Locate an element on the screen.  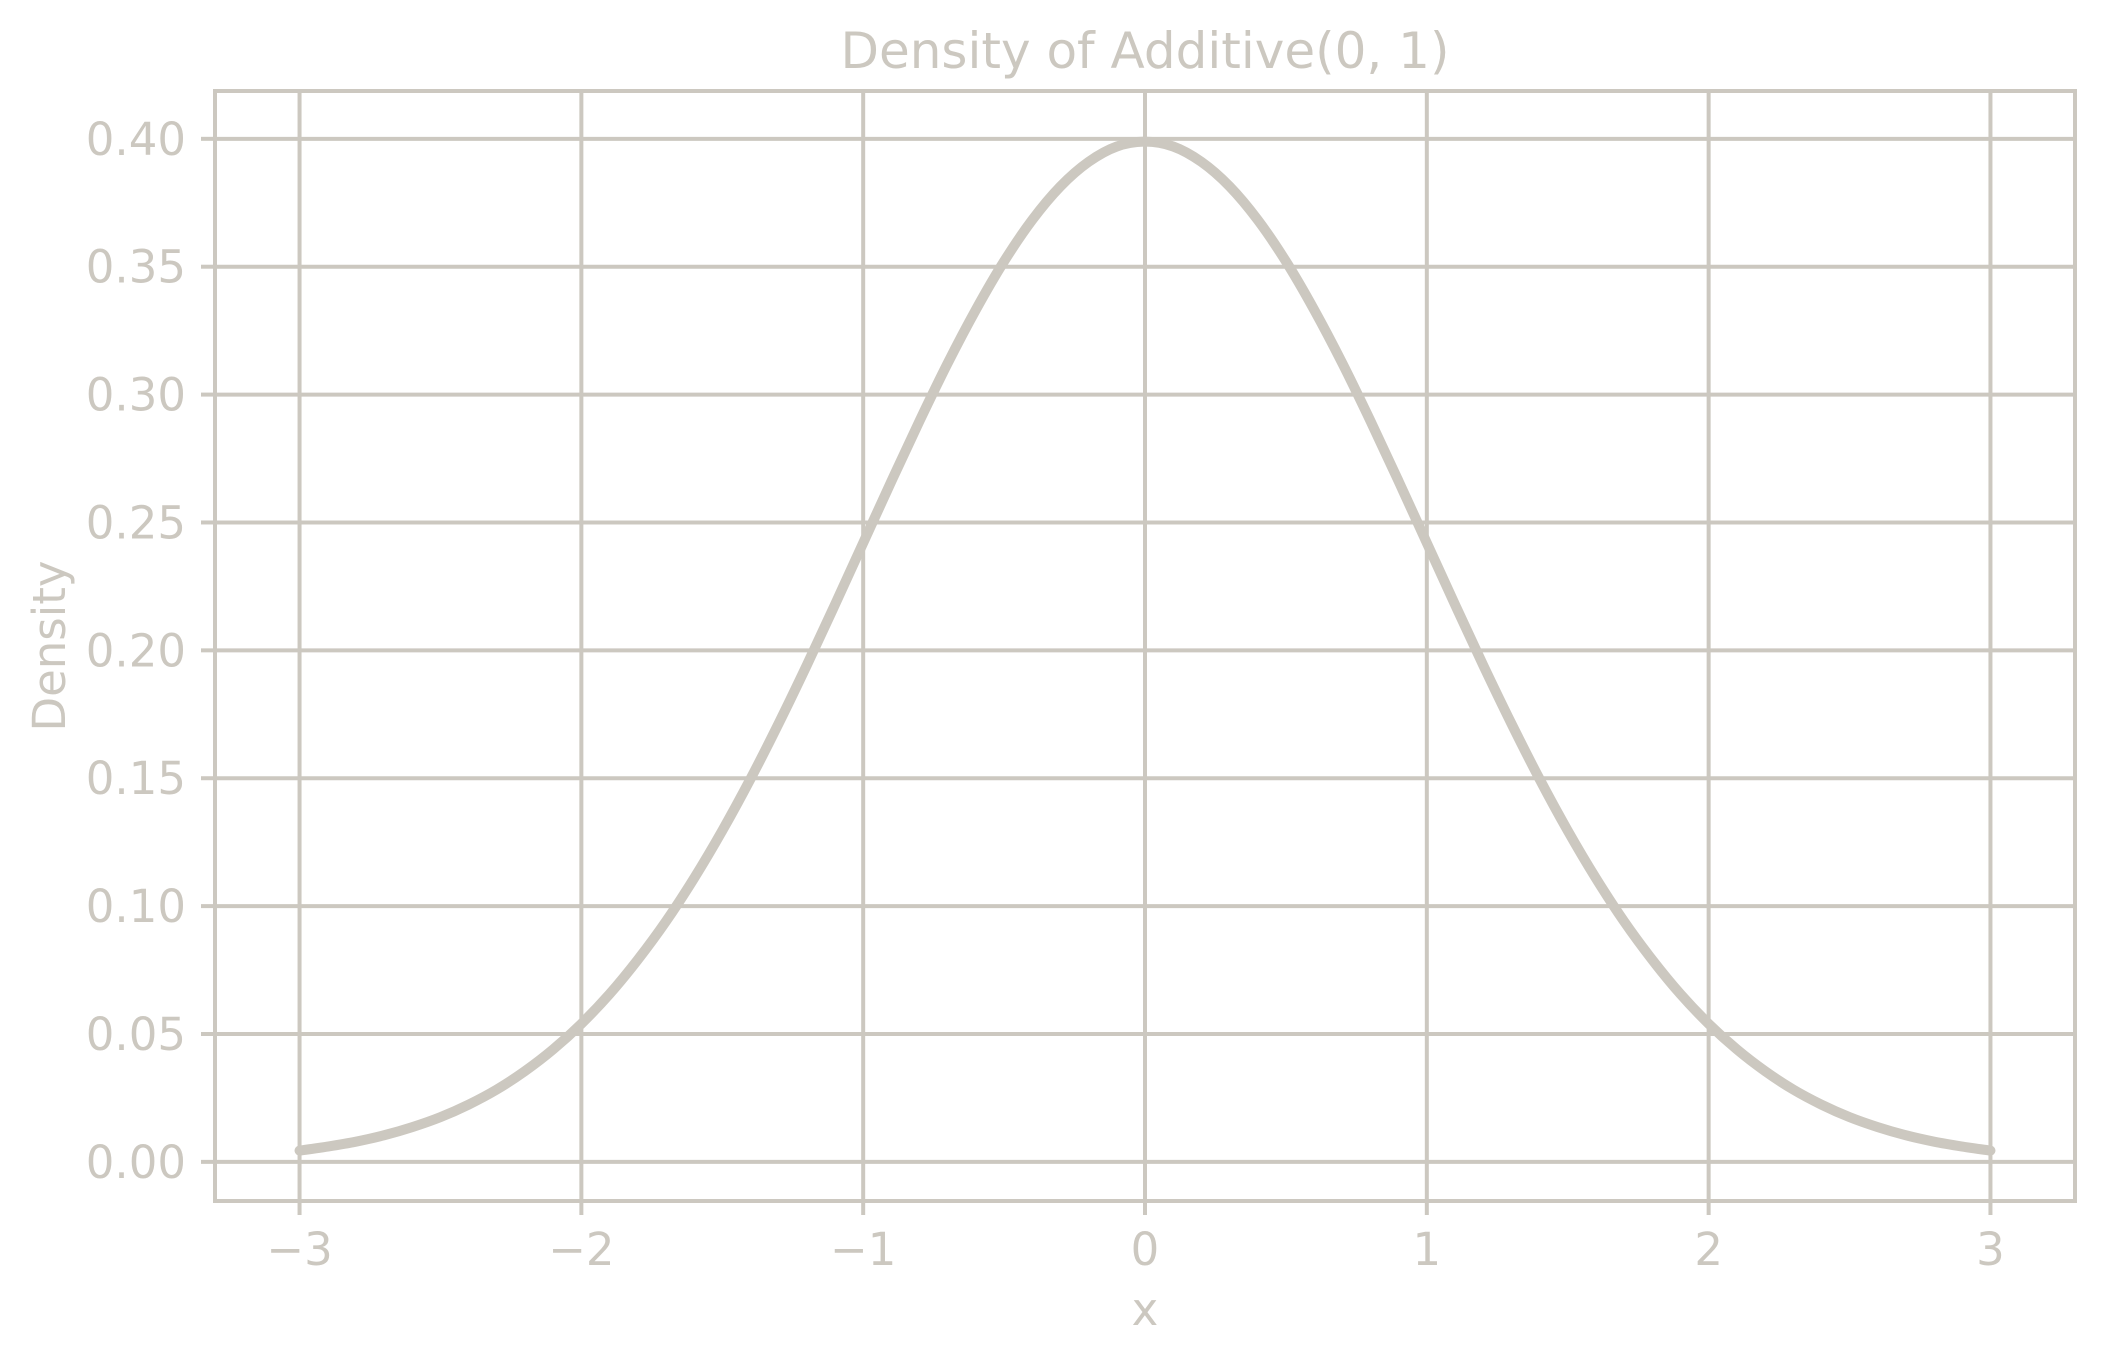
x-tick-label: 0 is located at coordinates (1145, 1249).